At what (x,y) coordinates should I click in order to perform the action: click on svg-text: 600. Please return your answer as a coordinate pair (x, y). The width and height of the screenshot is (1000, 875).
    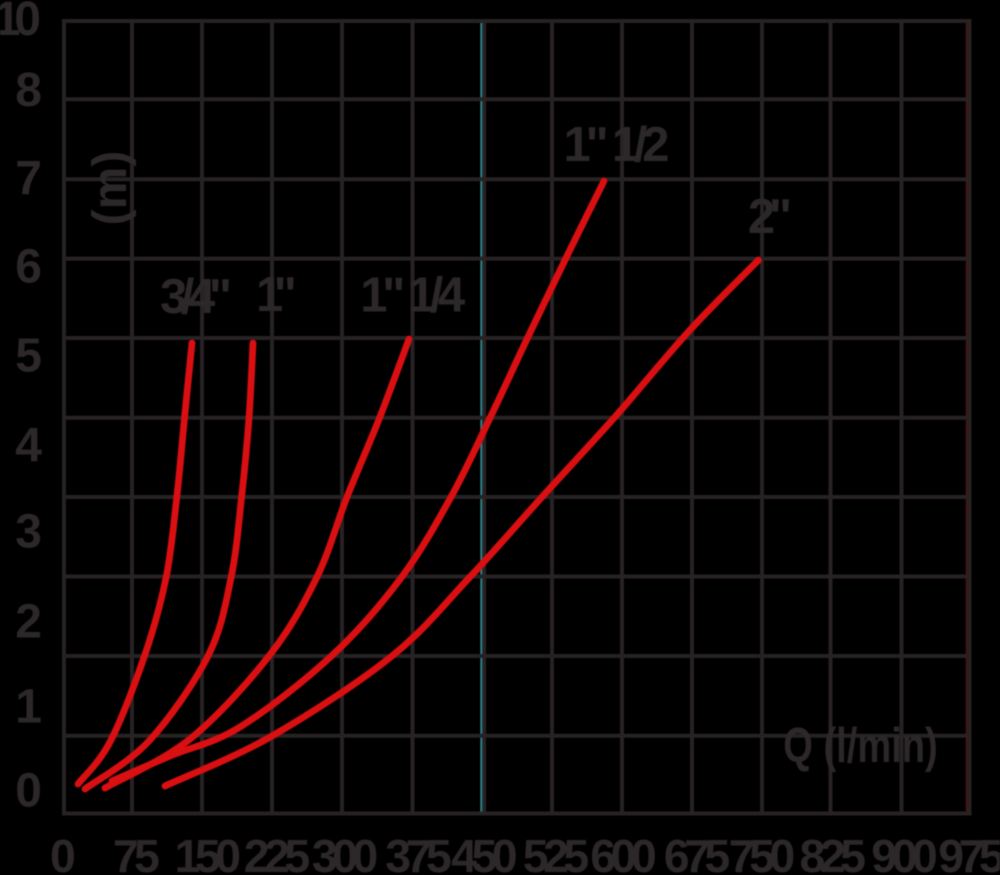
    Looking at the image, I should click on (623, 852).